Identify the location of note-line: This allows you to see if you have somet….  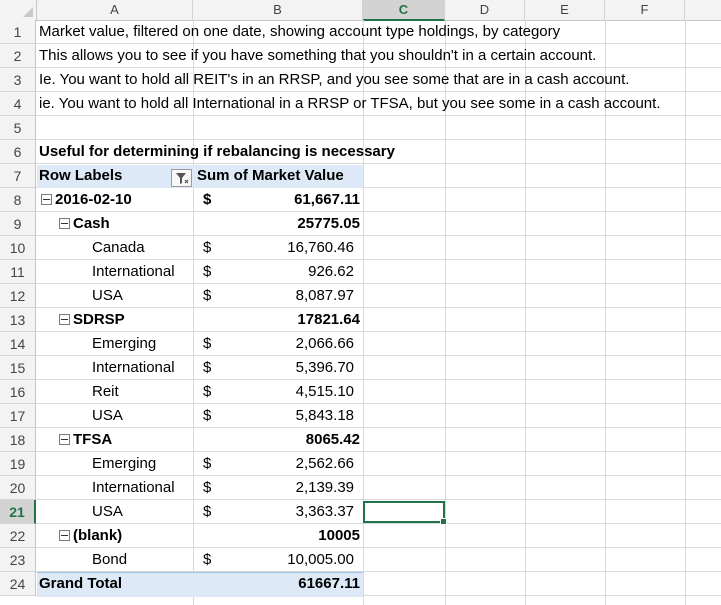
(318, 55).